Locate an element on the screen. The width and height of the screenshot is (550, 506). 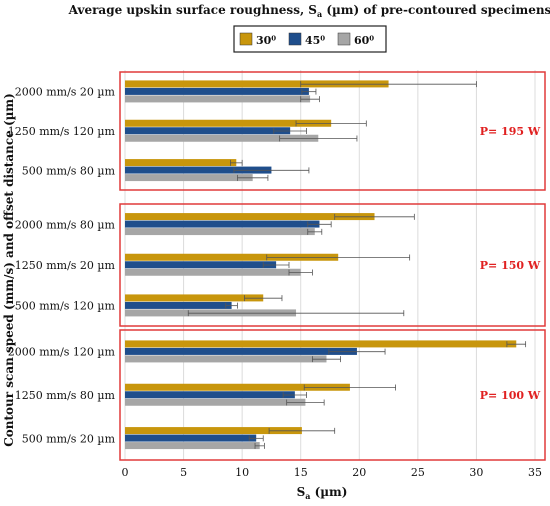
legend-label: 45⁰ is located at coordinates (315, 40).